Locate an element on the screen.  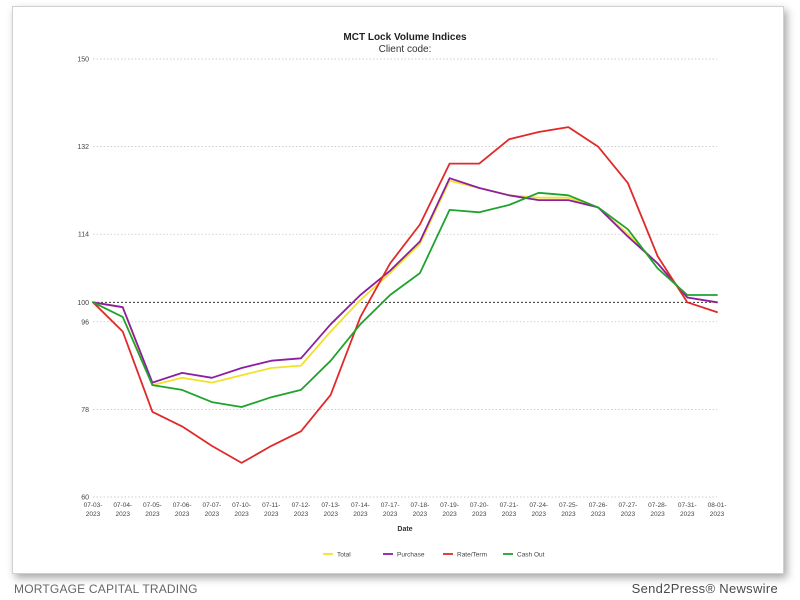
x-tick-label: 07-31- is located at coordinates (687, 505).